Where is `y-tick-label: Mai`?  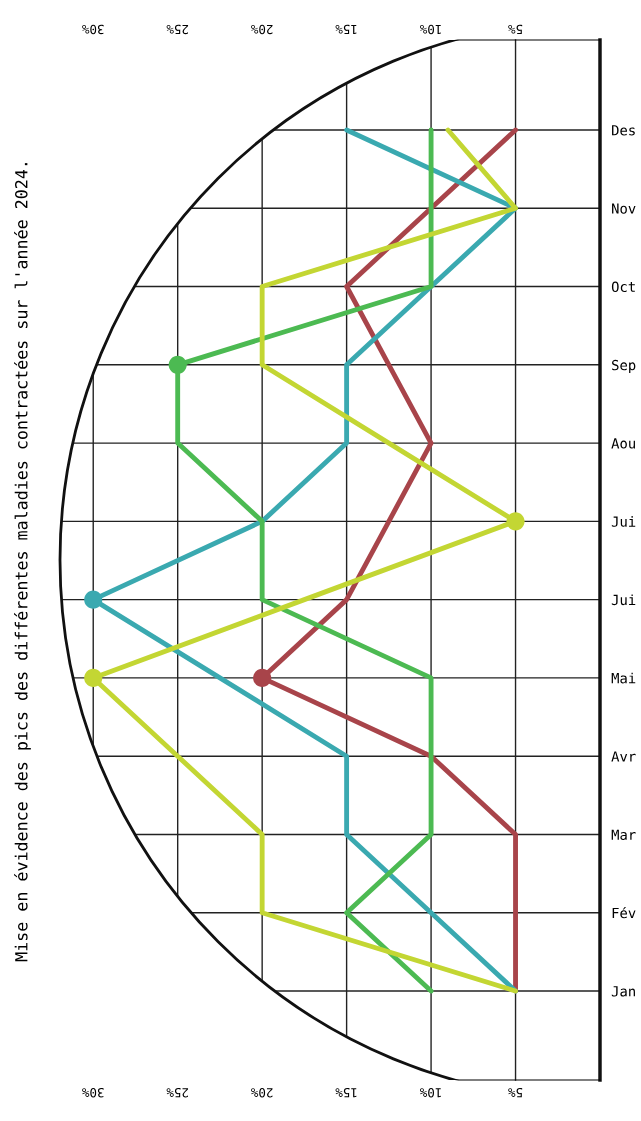 y-tick-label: Mai is located at coordinates (623, 678).